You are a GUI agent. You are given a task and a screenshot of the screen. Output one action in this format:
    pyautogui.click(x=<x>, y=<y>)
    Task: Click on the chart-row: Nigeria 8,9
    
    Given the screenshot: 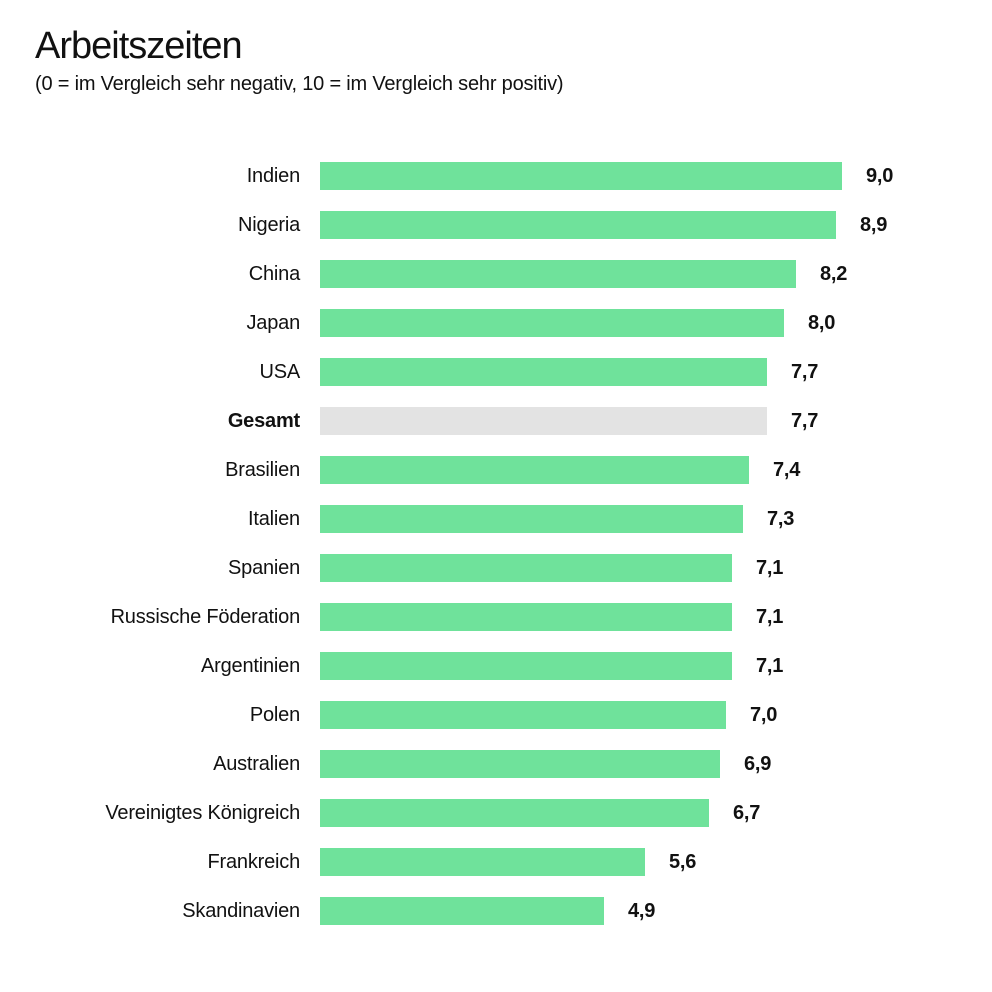 What is the action you would take?
    pyautogui.click(x=496, y=225)
    